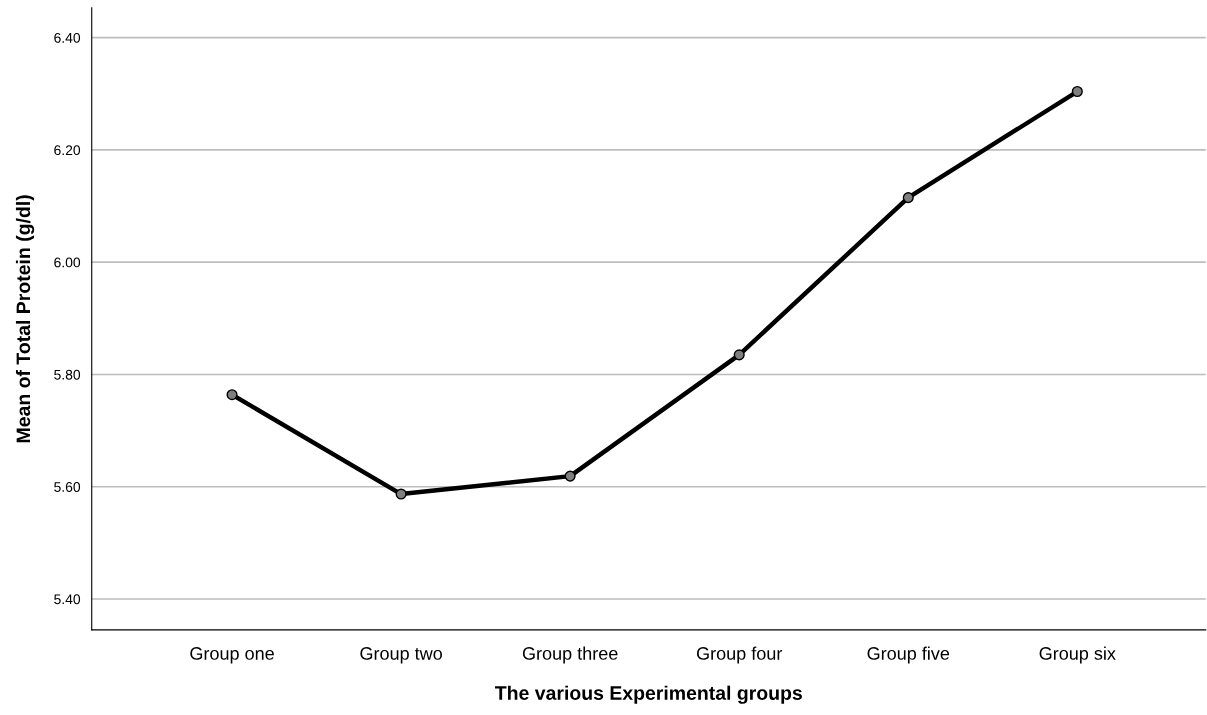  What do you see at coordinates (67, 150) in the screenshot?
I see `y-tick-label: 6.20` at bounding box center [67, 150].